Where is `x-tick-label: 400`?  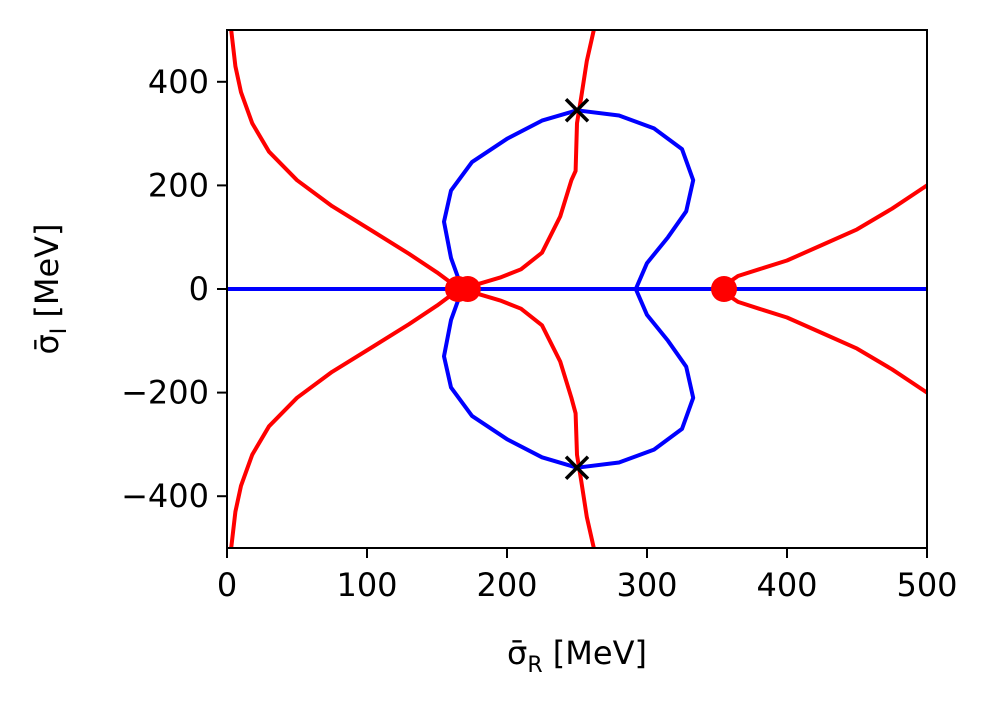 x-tick-label: 400 is located at coordinates (786, 585).